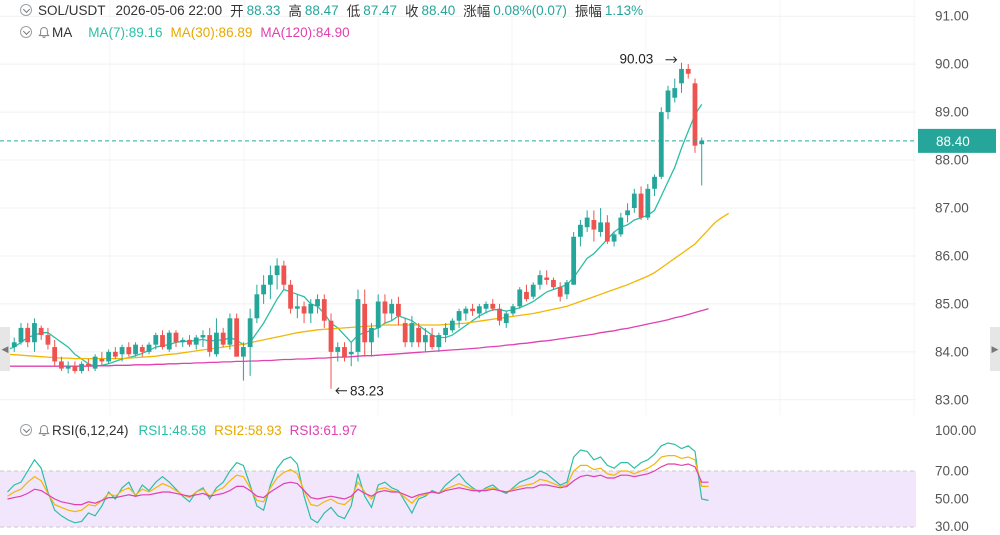 Image resolution: width=1000 pixels, height=535 pixels. What do you see at coordinates (530, 10) in the screenshot?
I see `change-value: 0.08%(0.07)` at bounding box center [530, 10].